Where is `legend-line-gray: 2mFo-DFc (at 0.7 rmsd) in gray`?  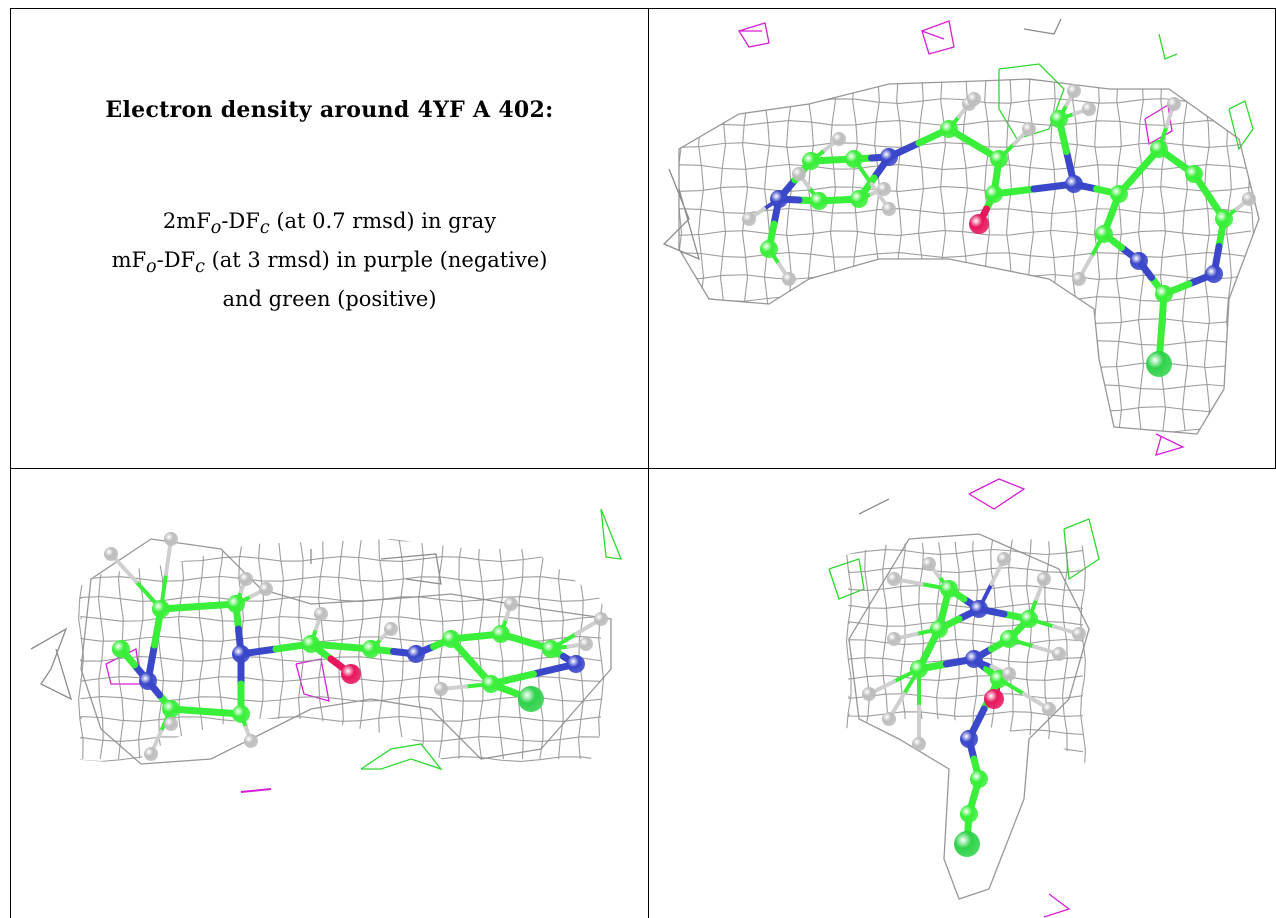 legend-line-gray: 2mFo-DFc (at 0.7 rmsd) in gray is located at coordinates (329, 224).